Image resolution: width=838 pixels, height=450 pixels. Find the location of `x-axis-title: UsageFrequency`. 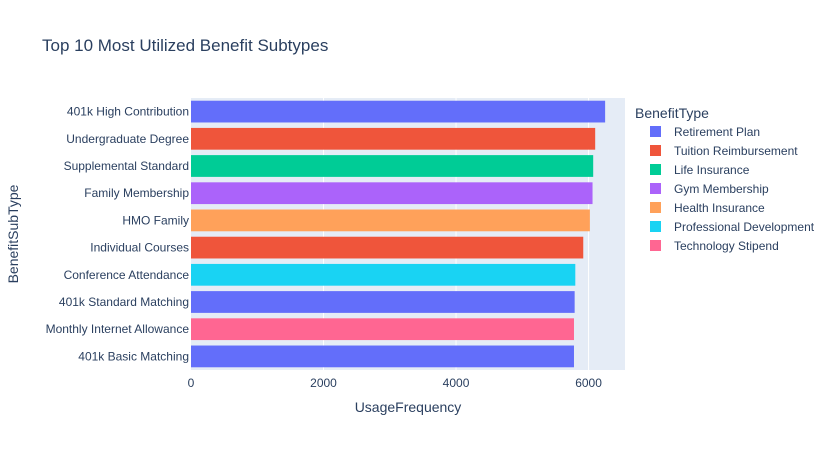

x-axis-title: UsageFrequency is located at coordinates (408, 407).